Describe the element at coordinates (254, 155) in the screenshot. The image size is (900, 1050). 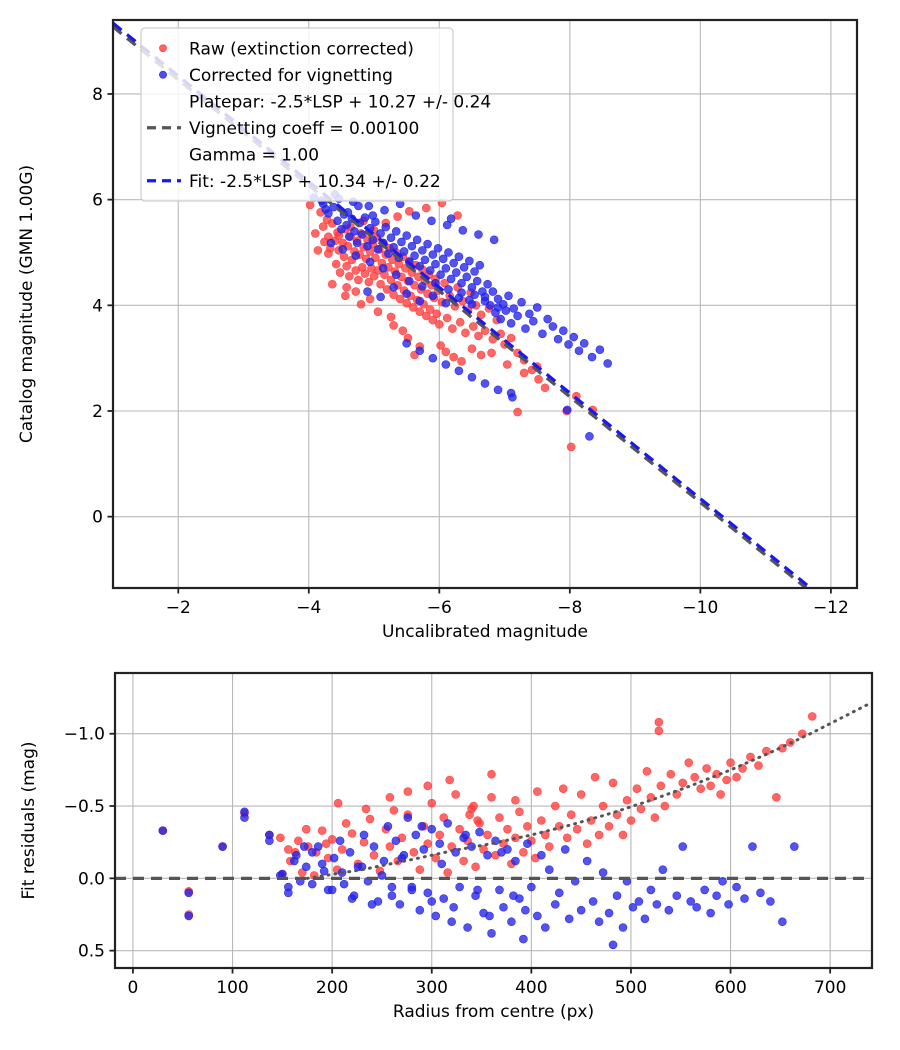
I see `legend-item: Gamma = 1.00` at that location.